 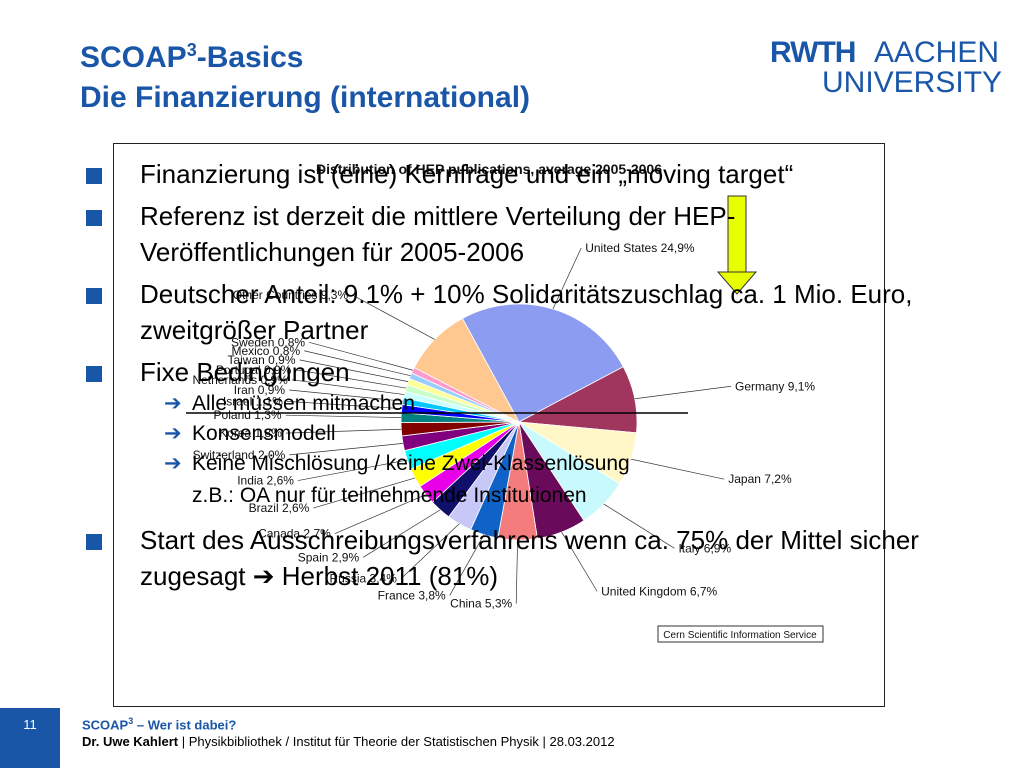 I want to click on slice-label: Israel 1,1%, so click(x=253, y=401).